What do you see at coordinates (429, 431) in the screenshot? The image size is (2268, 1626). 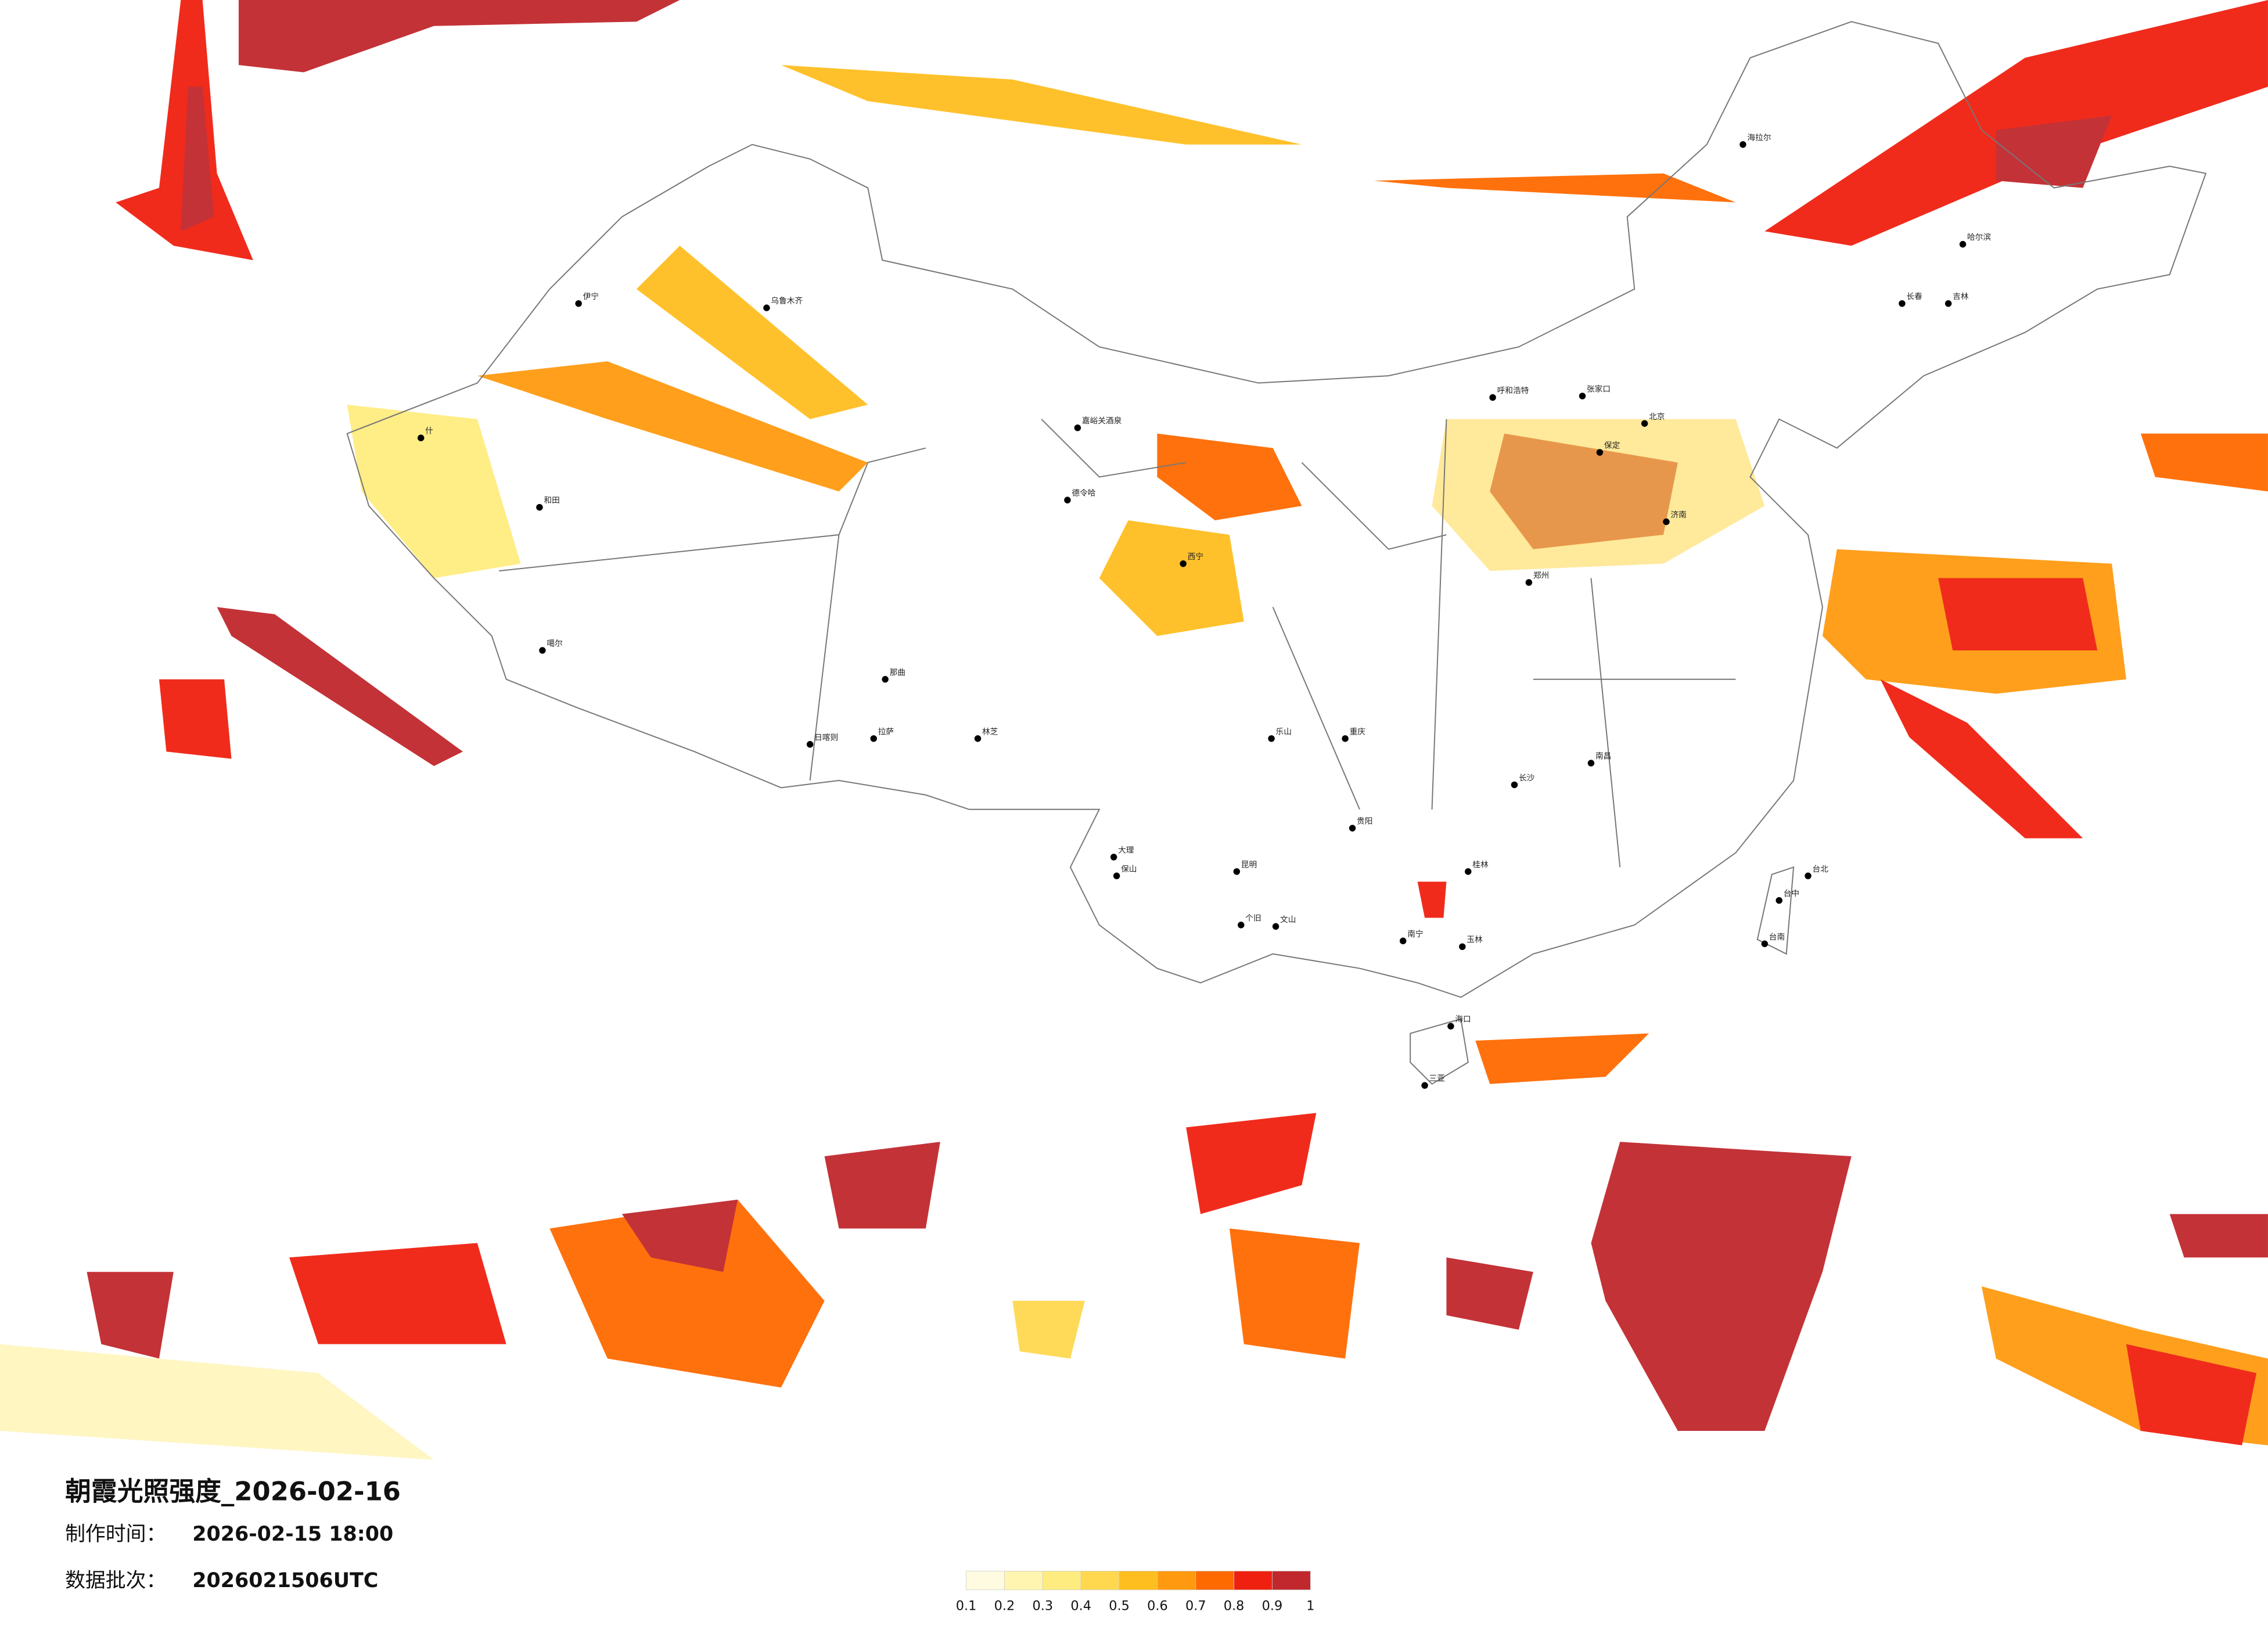 I see `city-label: 什` at bounding box center [429, 431].